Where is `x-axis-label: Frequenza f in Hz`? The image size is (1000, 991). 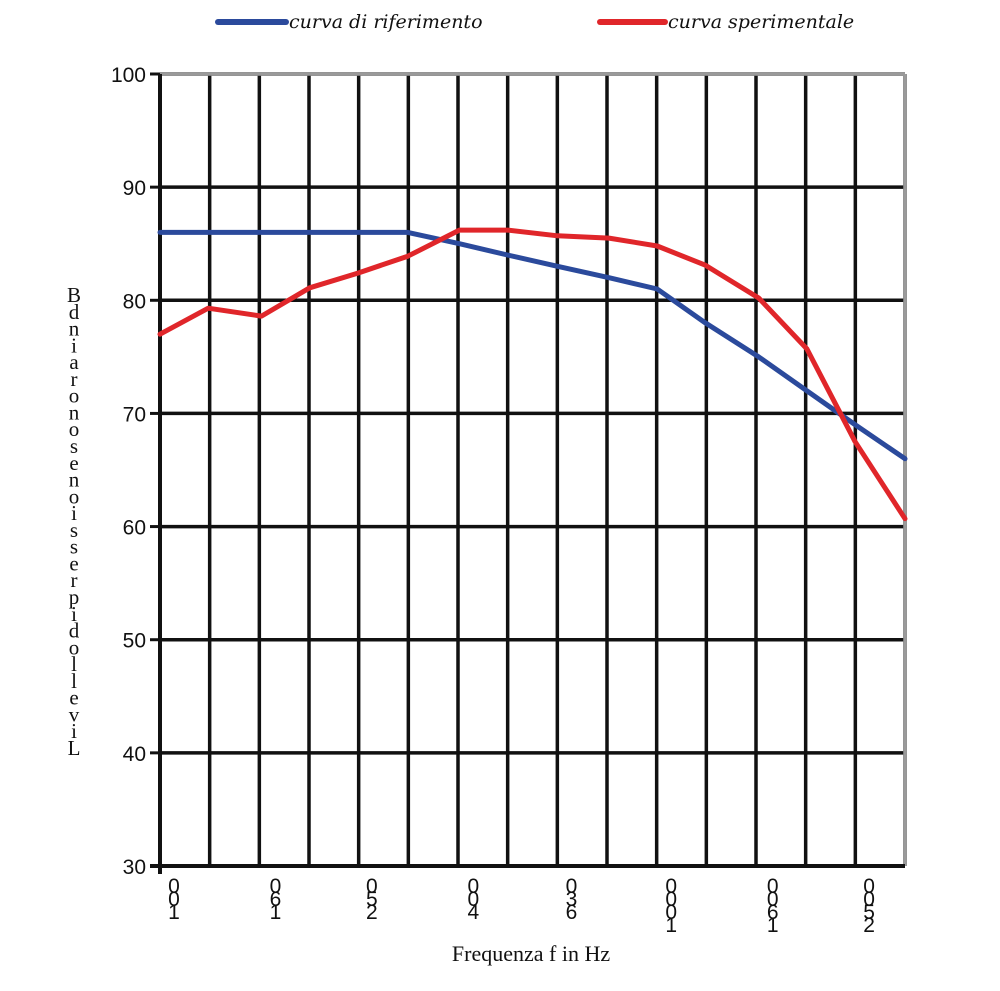 x-axis-label: Frequenza f in Hz is located at coordinates (531, 953).